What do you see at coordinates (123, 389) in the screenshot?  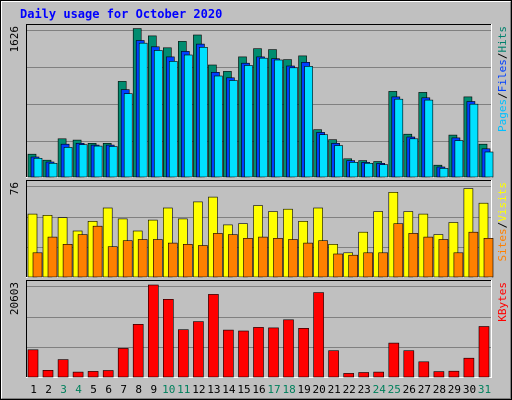 I see `day-label: 7` at bounding box center [123, 389].